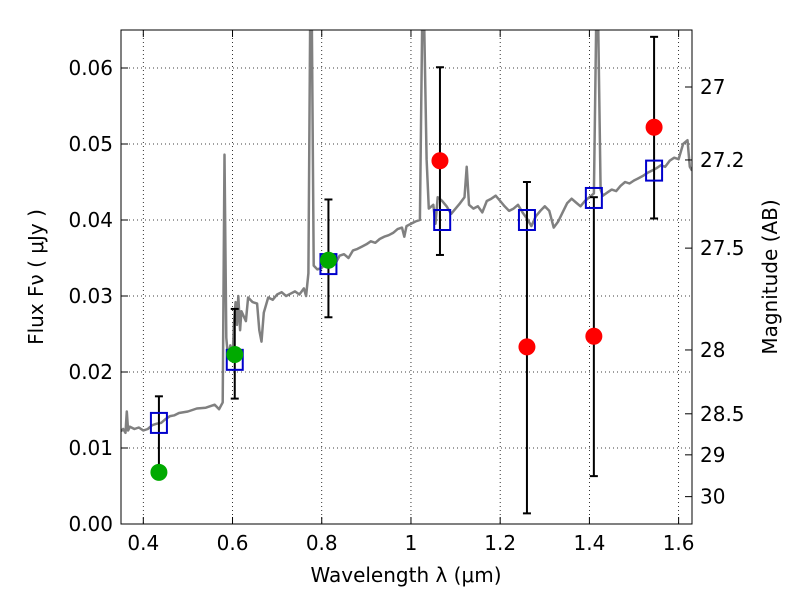  Describe the element at coordinates (90, 372) in the screenshot. I see `y-tick-label: 0.02` at that location.